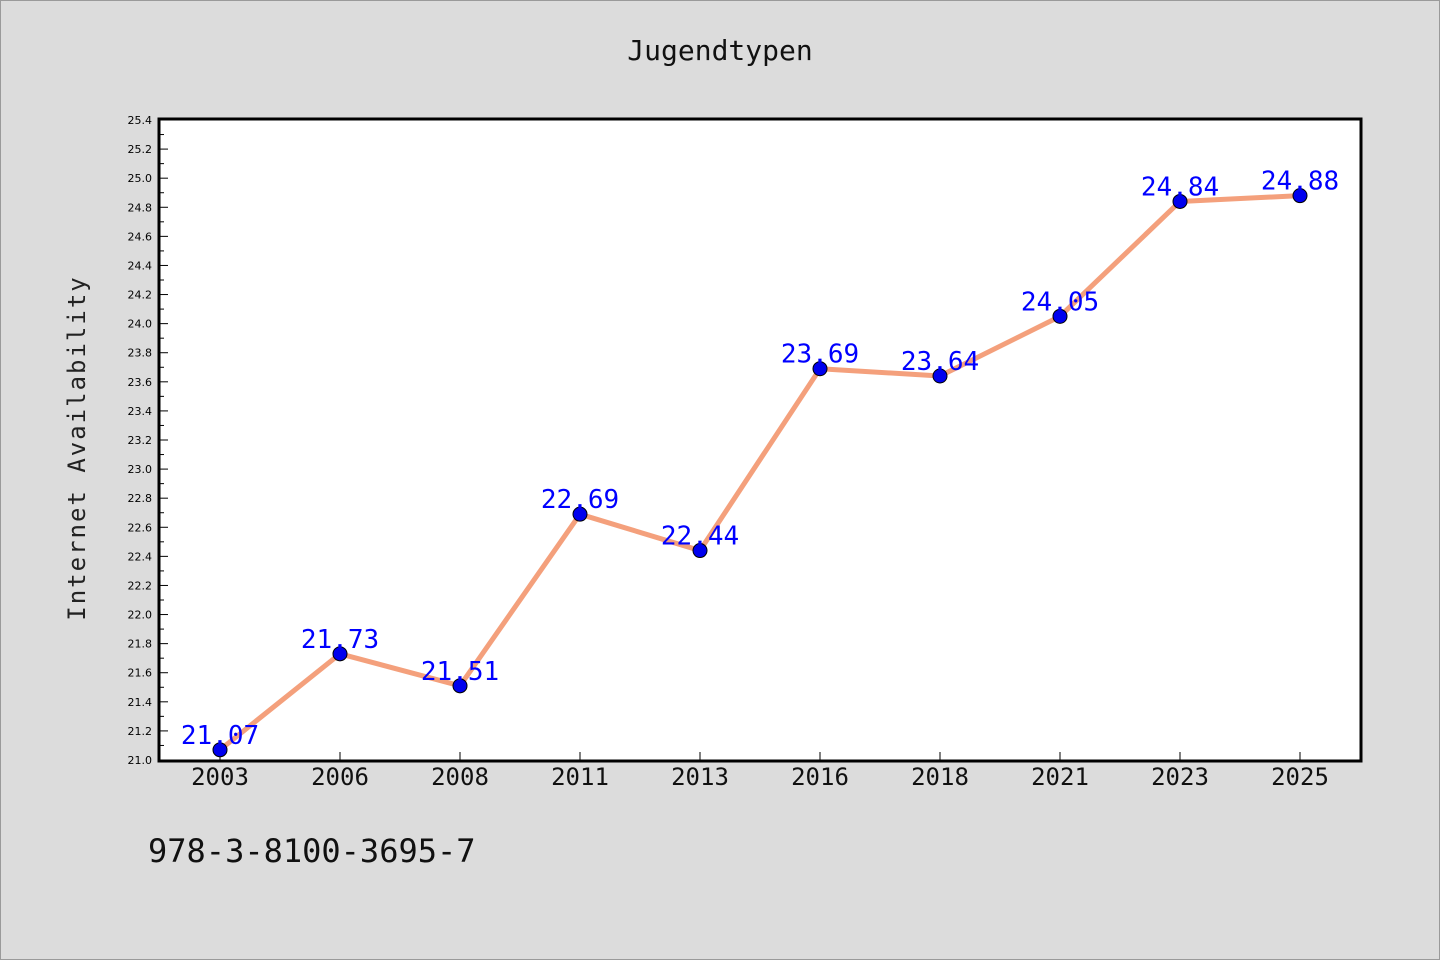 Image resolution: width=1440 pixels, height=960 pixels. What do you see at coordinates (140, 527) in the screenshot?
I see `y-tick-label: 22.6` at bounding box center [140, 527].